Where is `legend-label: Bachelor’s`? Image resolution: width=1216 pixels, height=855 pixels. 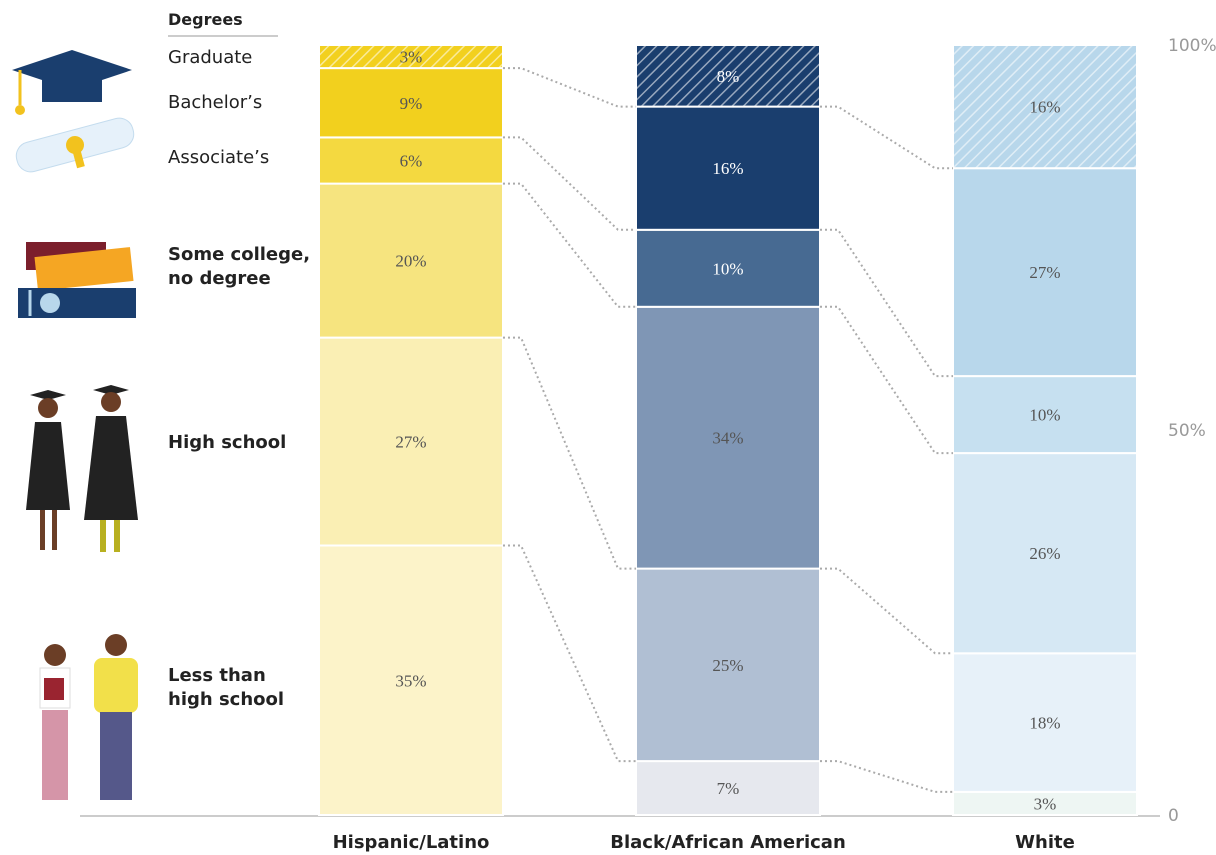
legend-label: Bachelor’s is located at coordinates (215, 102).